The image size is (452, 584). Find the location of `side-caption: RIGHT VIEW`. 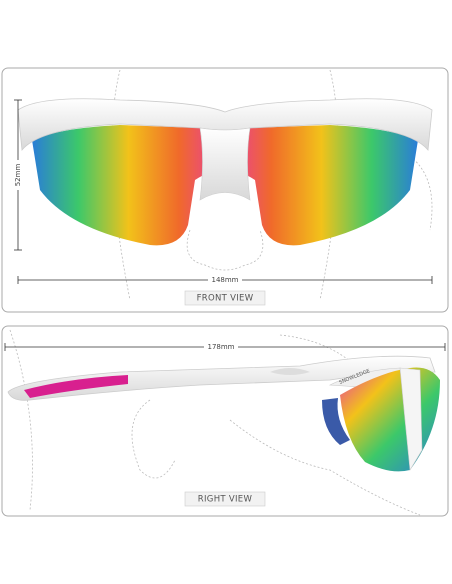

side-caption: RIGHT VIEW is located at coordinates (225, 500).